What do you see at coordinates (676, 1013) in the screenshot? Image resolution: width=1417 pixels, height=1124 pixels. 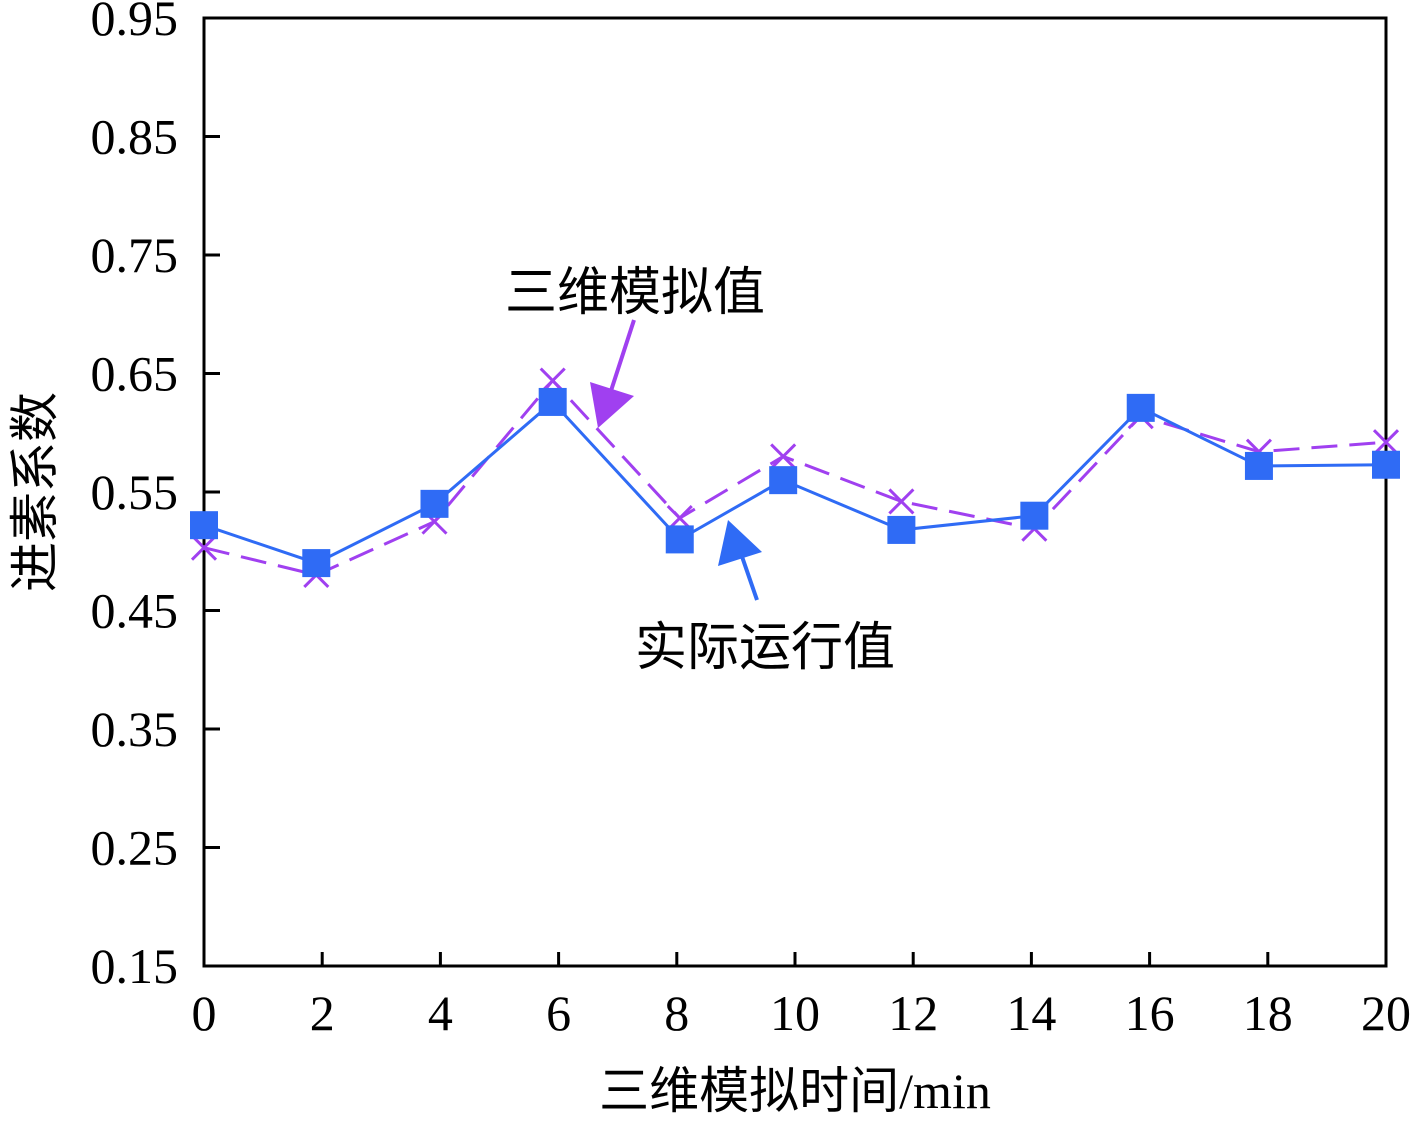 I see `x-tick-label: 8` at bounding box center [676, 1013].